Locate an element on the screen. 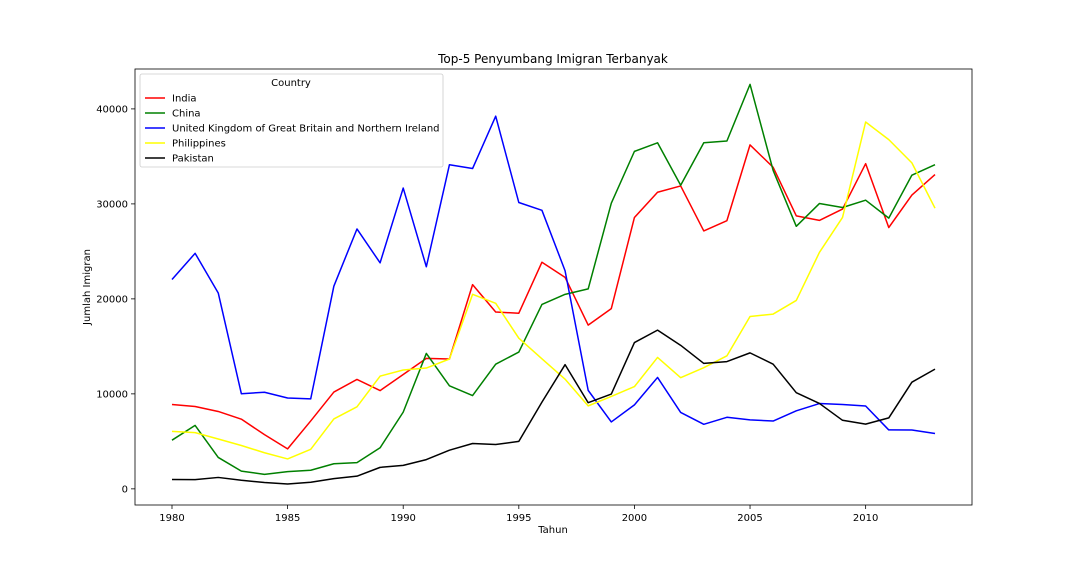 The height and width of the screenshot is (580, 1080). y-tick-label: 20000 is located at coordinates (112, 299).